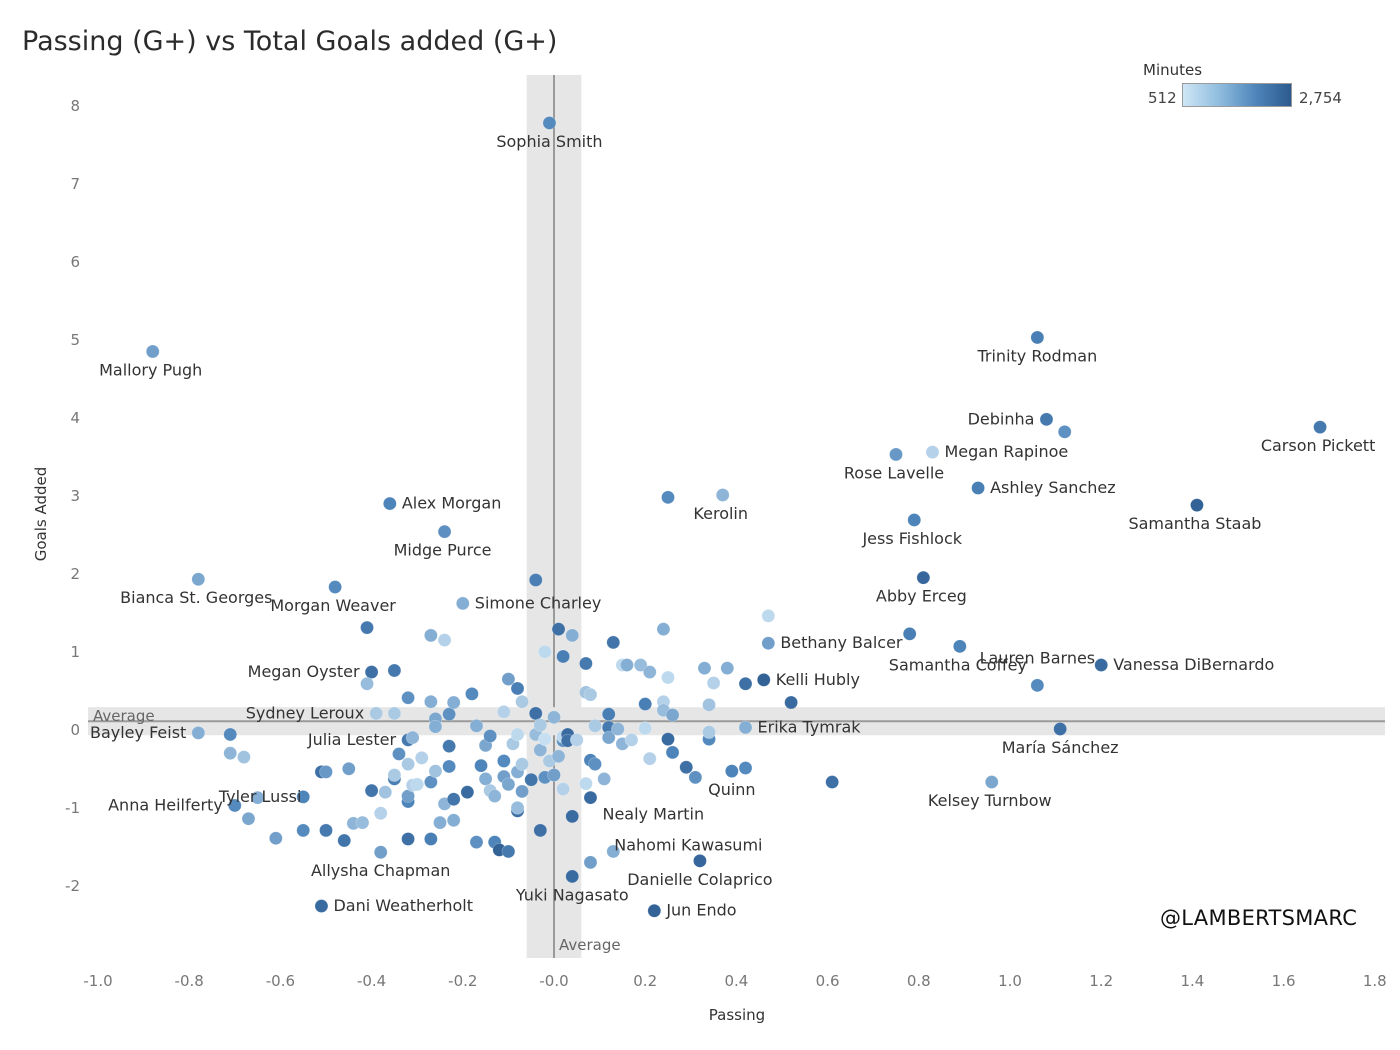 This screenshot has width=1400, height=1050. I want to click on point-label: Mallory Pugh, so click(150, 369).